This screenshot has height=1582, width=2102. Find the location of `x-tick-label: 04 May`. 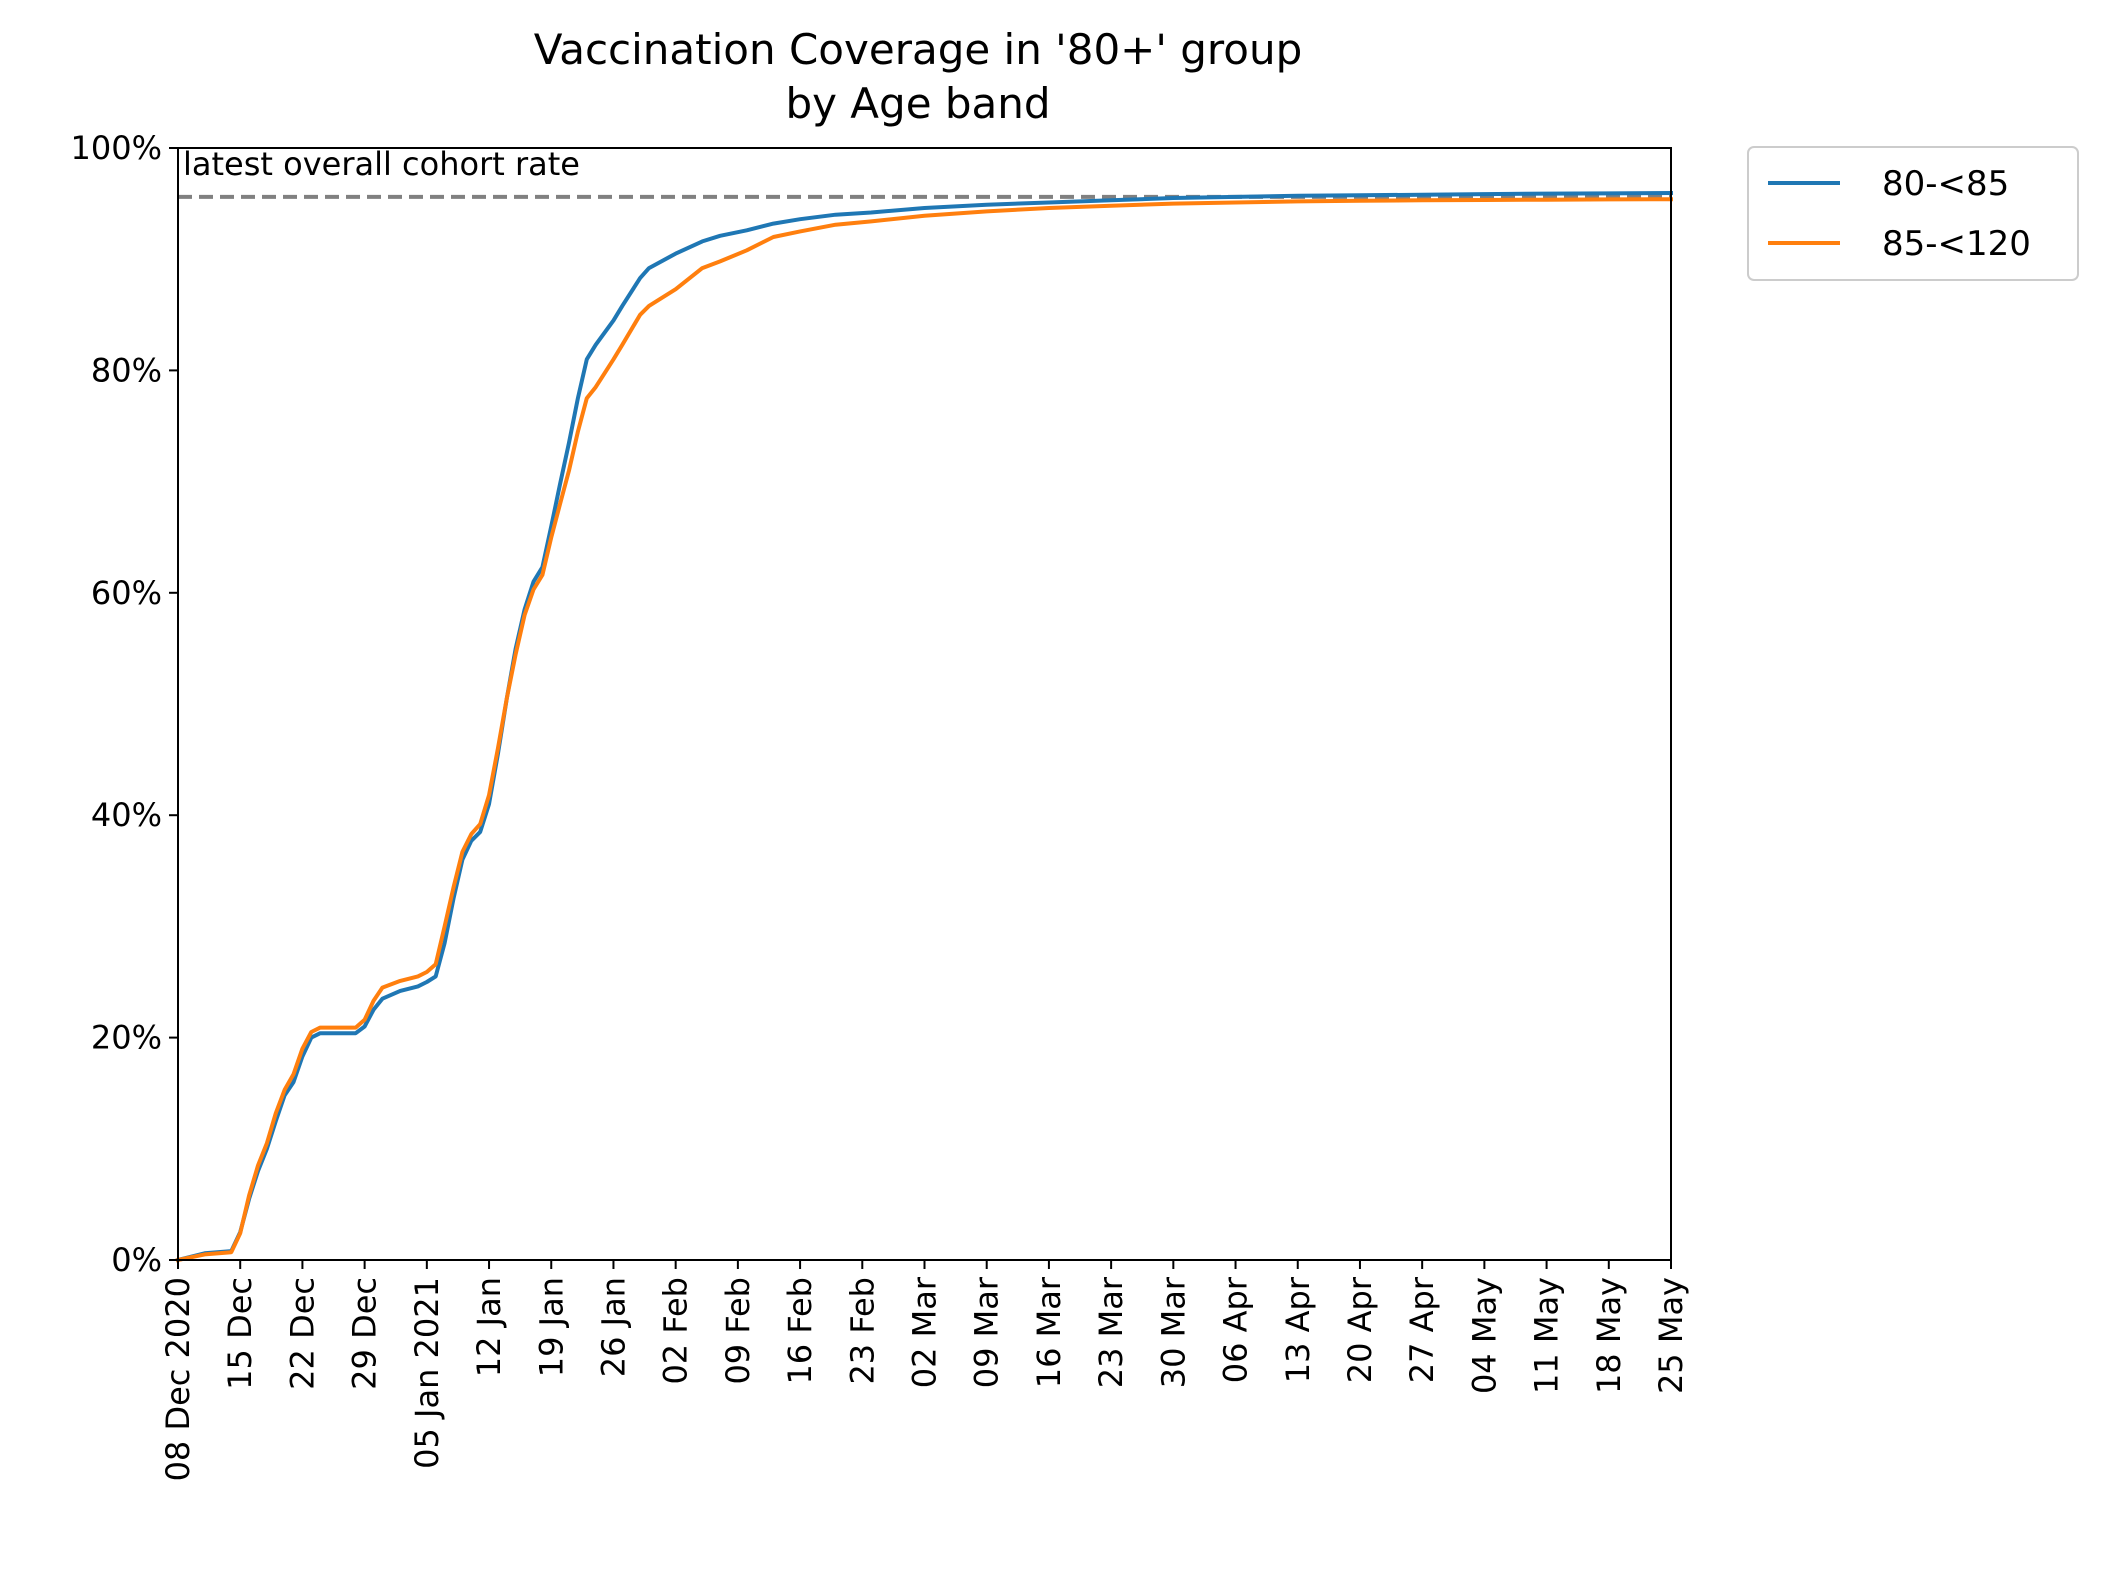

x-tick-label: 04 May is located at coordinates (1484, 1335).